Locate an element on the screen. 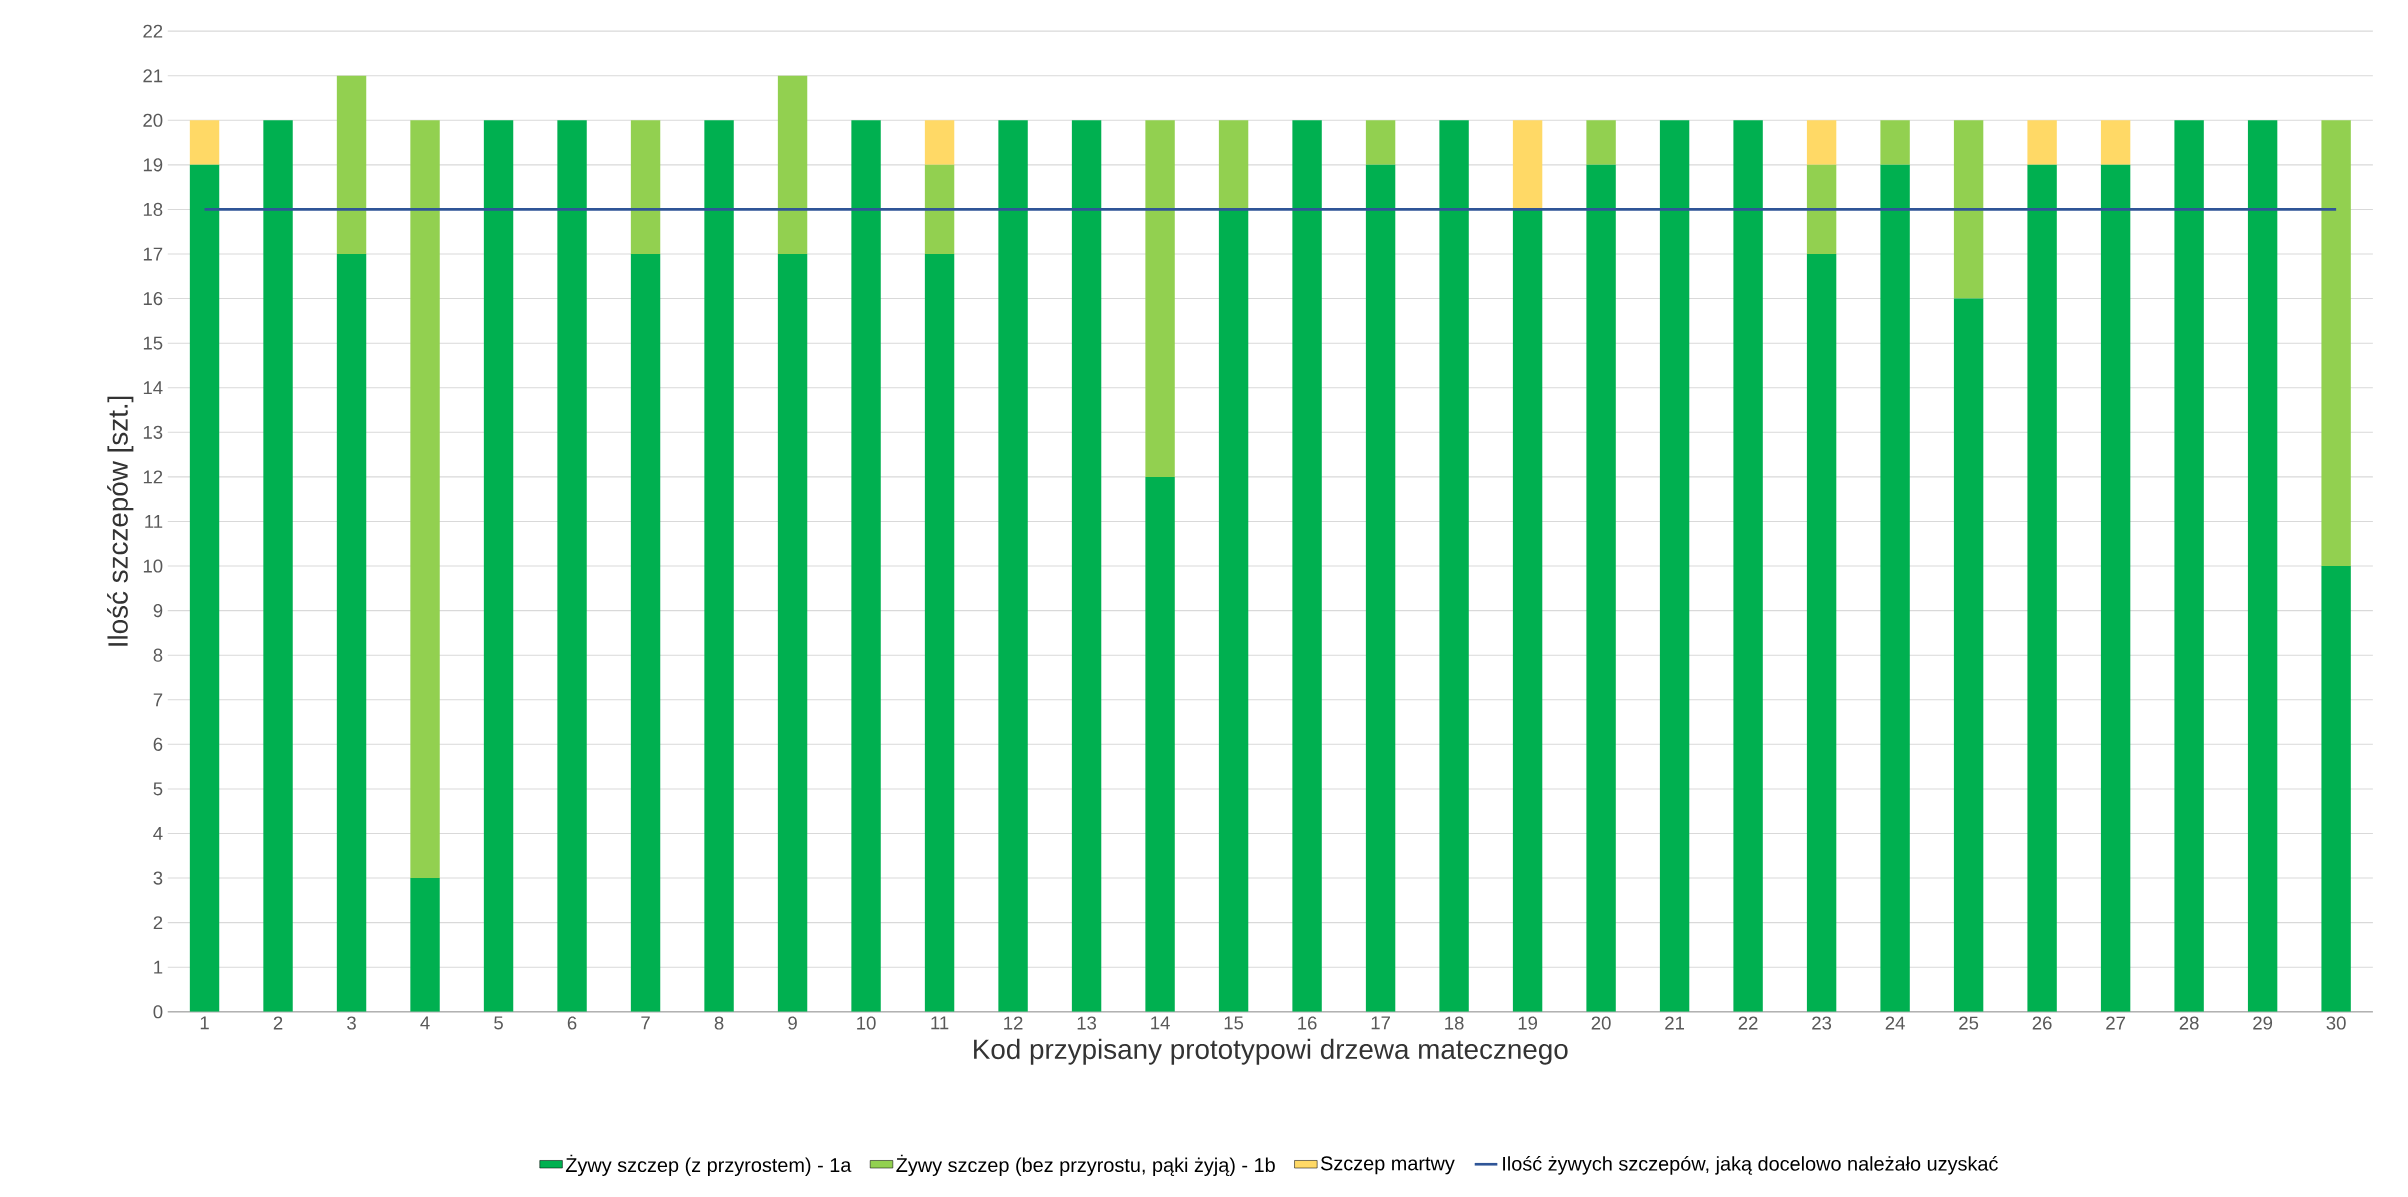  x-tick-label: 4 is located at coordinates (425, 1023).